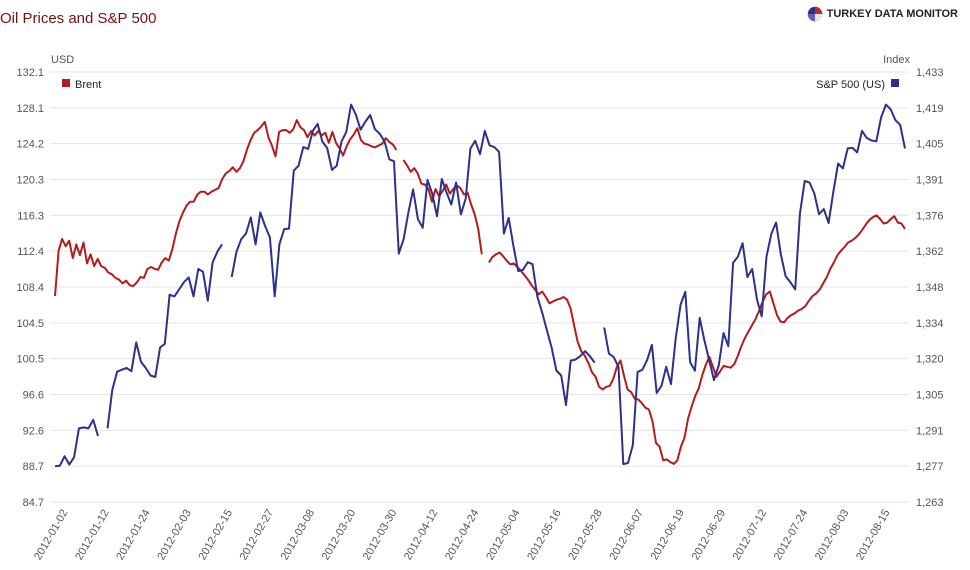  What do you see at coordinates (92, 535) in the screenshot?
I see `x-tick-label: 2012-01-12` at bounding box center [92, 535].